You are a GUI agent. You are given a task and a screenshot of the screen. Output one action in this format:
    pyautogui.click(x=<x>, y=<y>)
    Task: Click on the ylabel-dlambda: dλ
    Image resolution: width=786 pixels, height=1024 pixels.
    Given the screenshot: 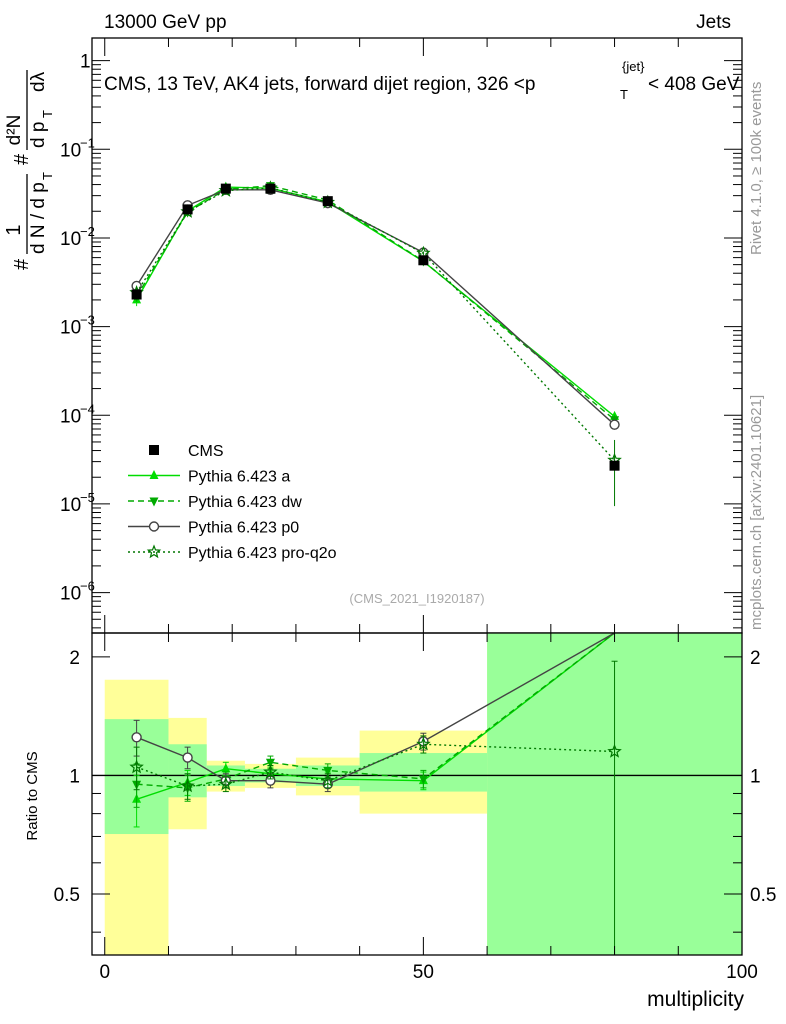 What is the action you would take?
    pyautogui.click(x=38, y=81)
    